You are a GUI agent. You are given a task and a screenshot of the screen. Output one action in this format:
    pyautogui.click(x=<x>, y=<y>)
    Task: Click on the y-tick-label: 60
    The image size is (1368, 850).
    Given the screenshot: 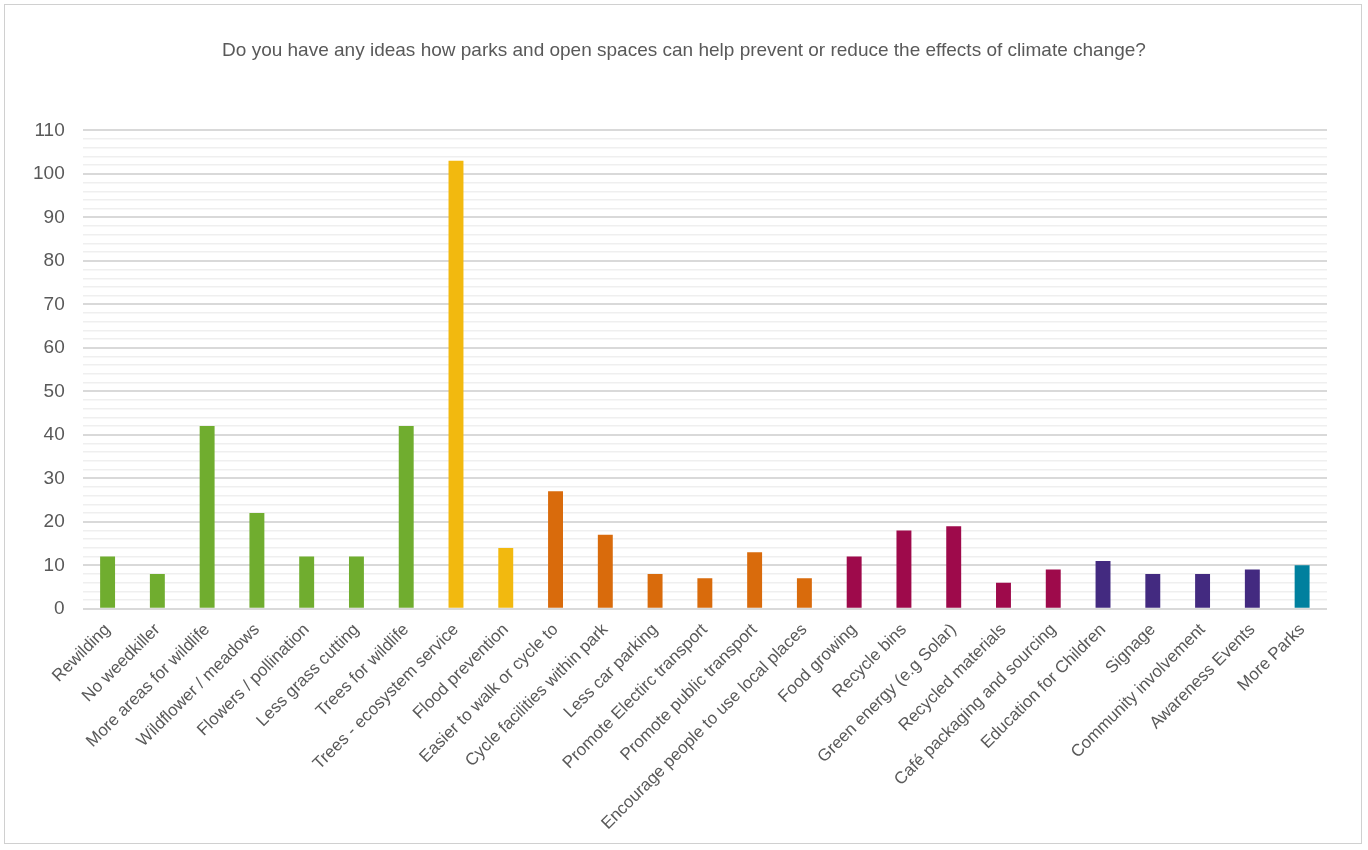 What is the action you would take?
    pyautogui.click(x=54, y=347)
    